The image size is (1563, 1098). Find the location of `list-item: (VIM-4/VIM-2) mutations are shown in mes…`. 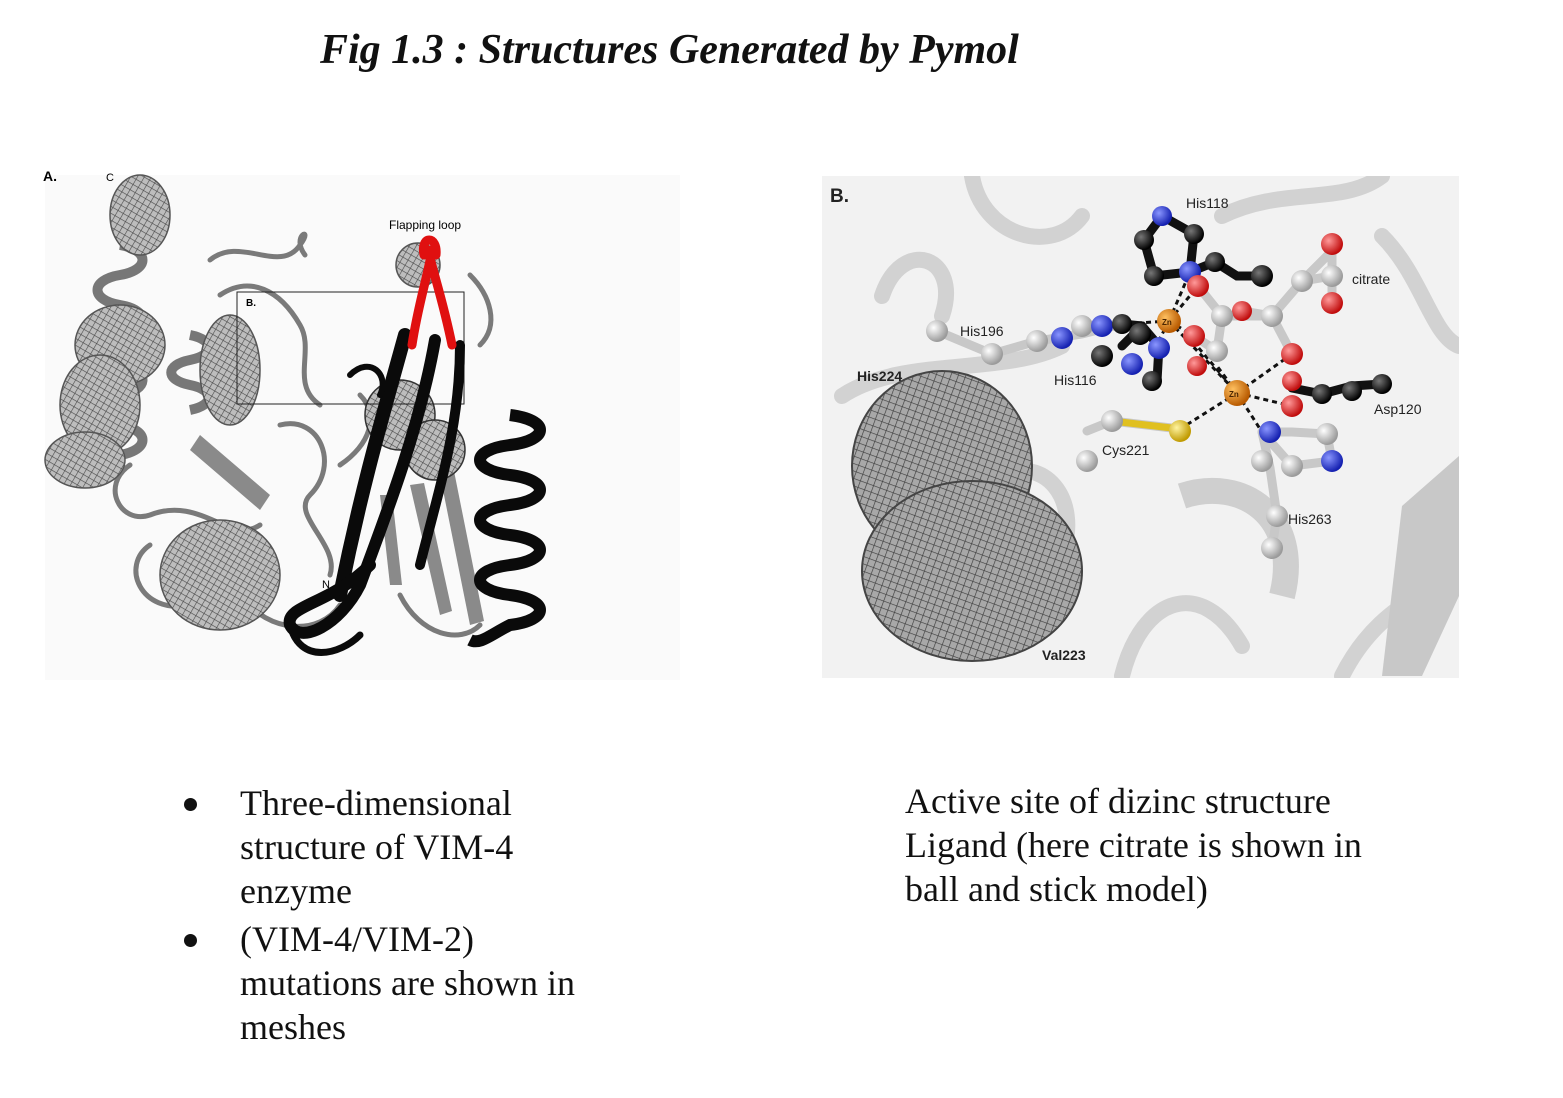

list-item: (VIM-4/VIM-2) mutations are shown in mes… is located at coordinates (390, 983).